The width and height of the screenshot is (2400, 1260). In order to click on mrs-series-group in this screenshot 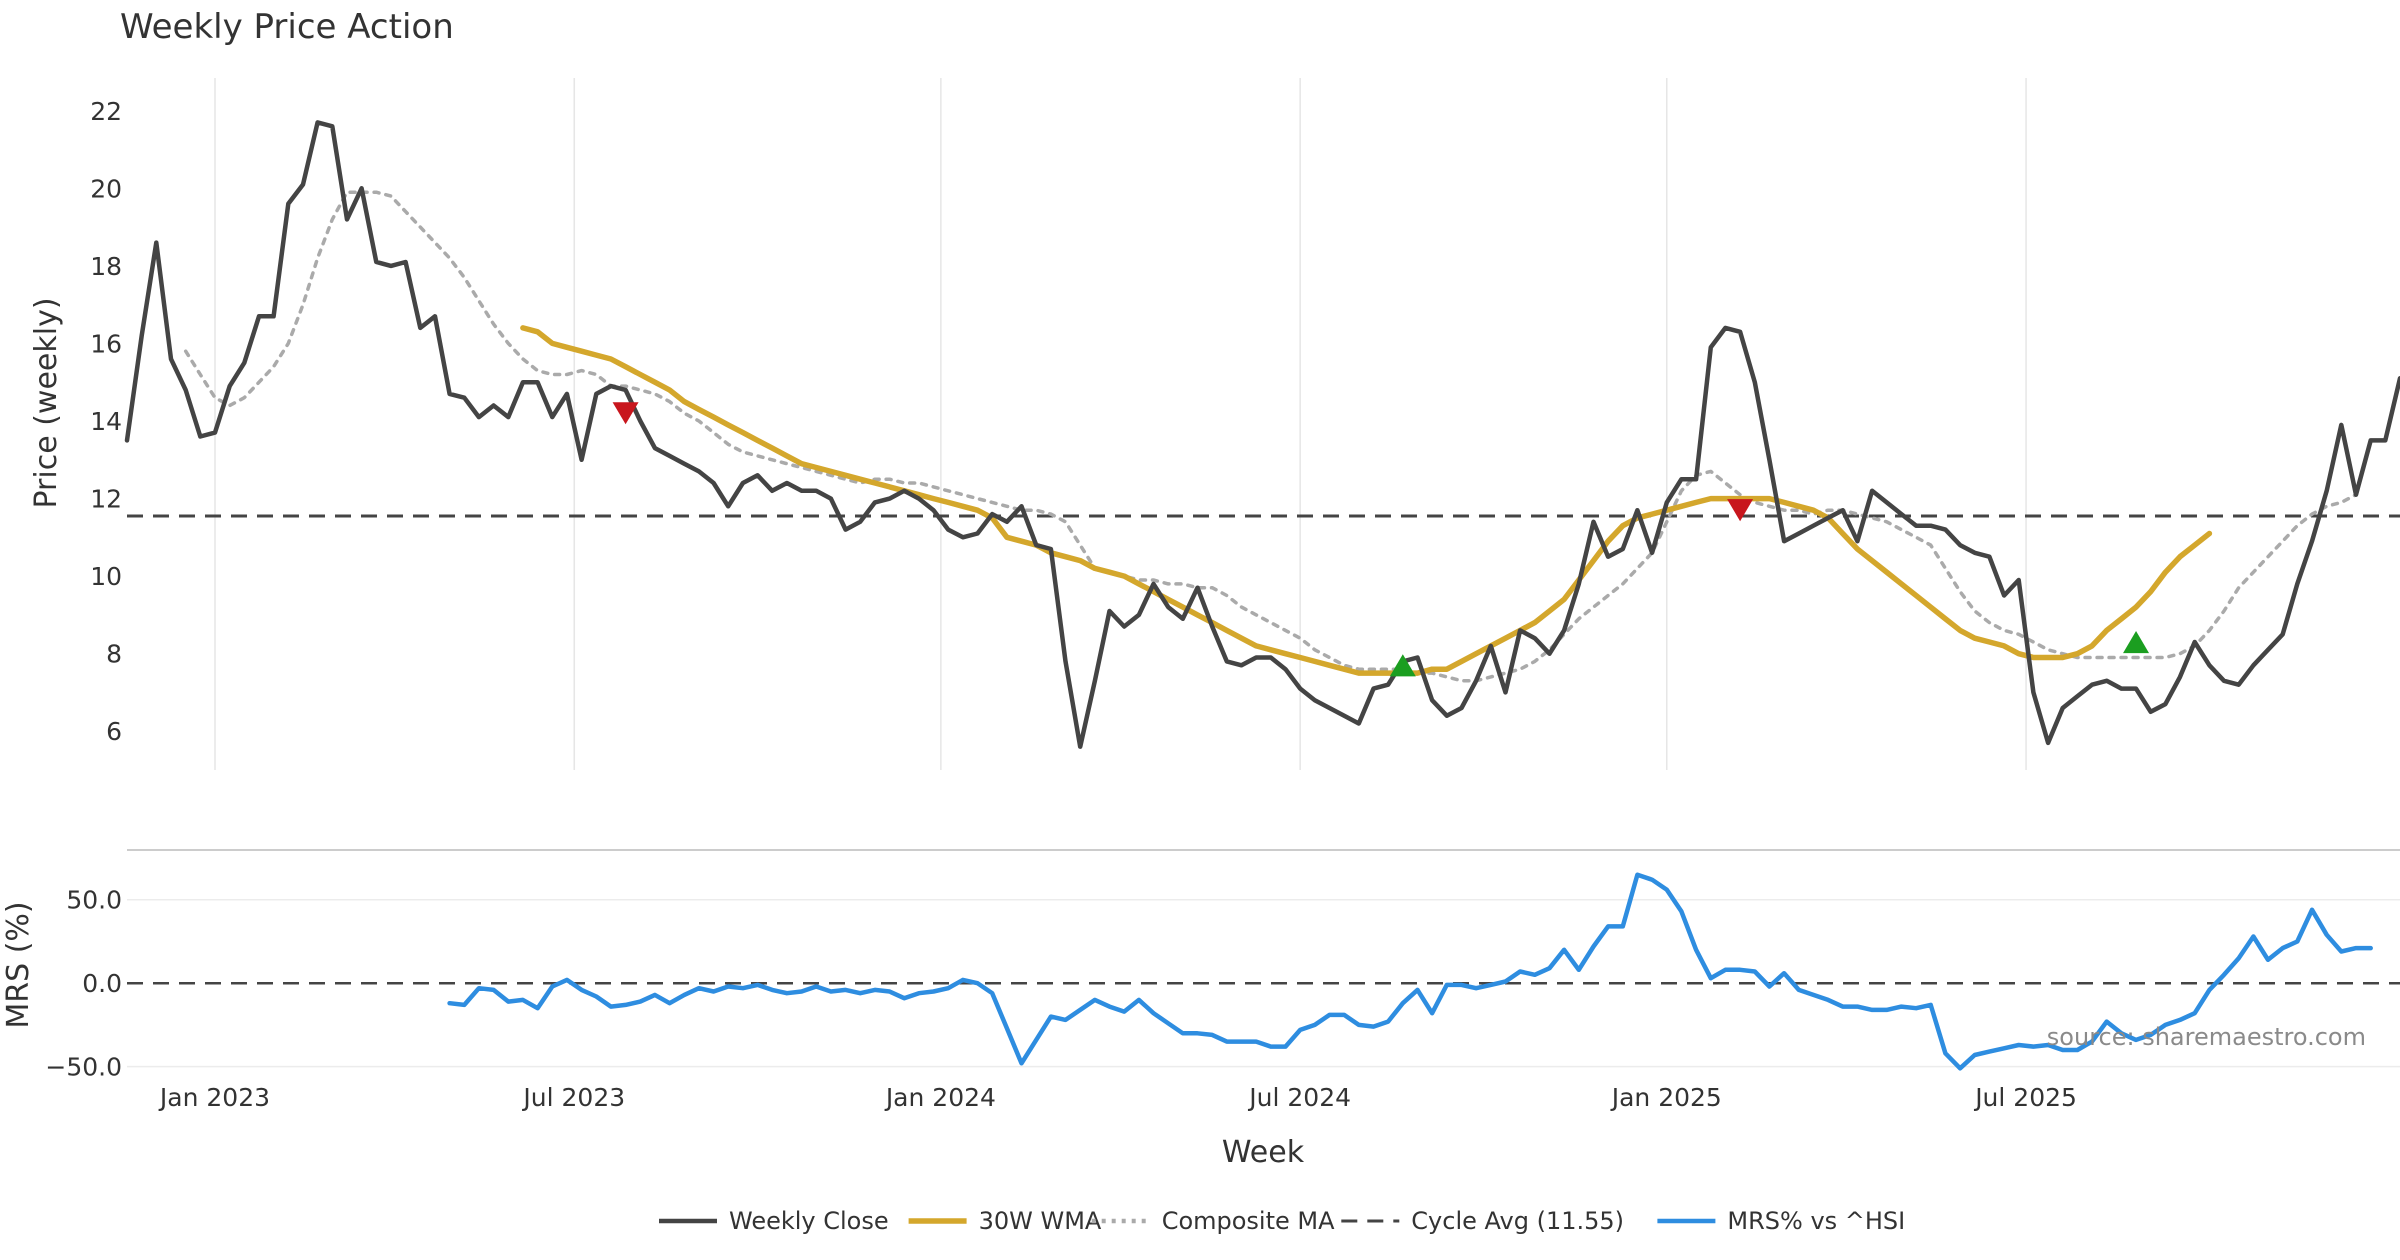, I will do `click(1263, 971)`.